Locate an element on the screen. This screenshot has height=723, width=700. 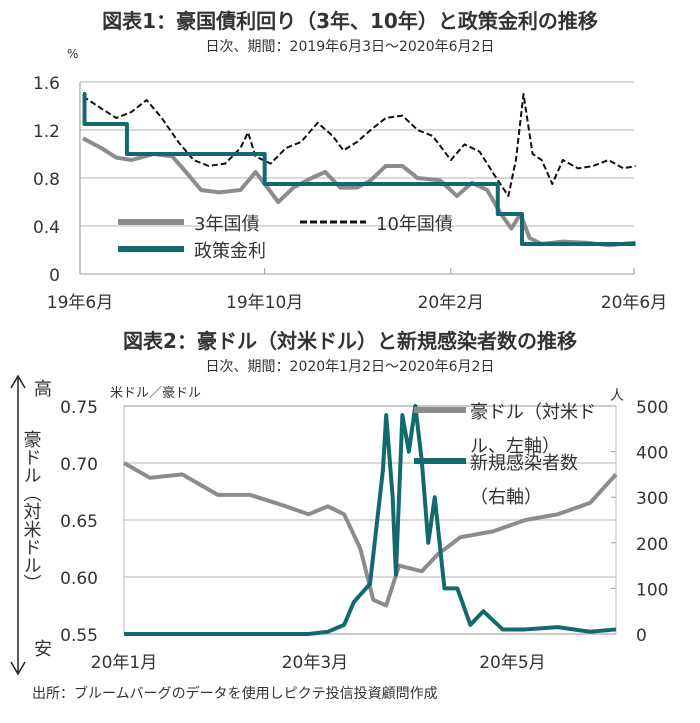
side-low-label: 安 is located at coordinates (43, 649).